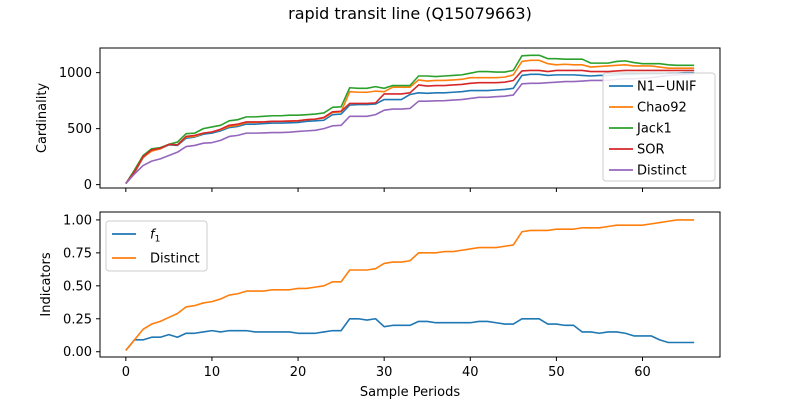 The width and height of the screenshot is (800, 400). I want to click on y-tick-label: 0.75, so click(77, 253).